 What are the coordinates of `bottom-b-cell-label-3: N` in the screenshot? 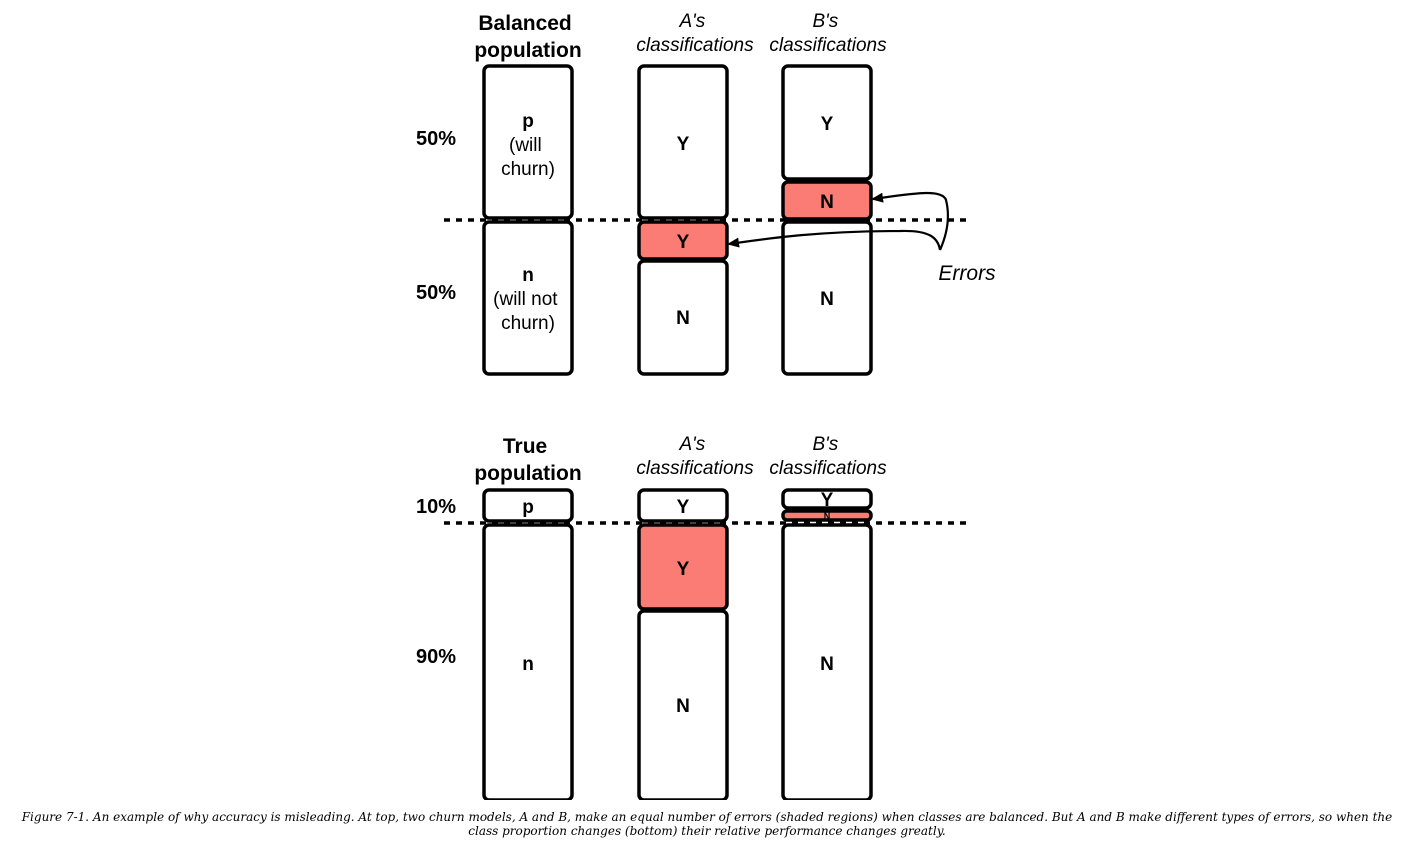 It's located at (827, 664).